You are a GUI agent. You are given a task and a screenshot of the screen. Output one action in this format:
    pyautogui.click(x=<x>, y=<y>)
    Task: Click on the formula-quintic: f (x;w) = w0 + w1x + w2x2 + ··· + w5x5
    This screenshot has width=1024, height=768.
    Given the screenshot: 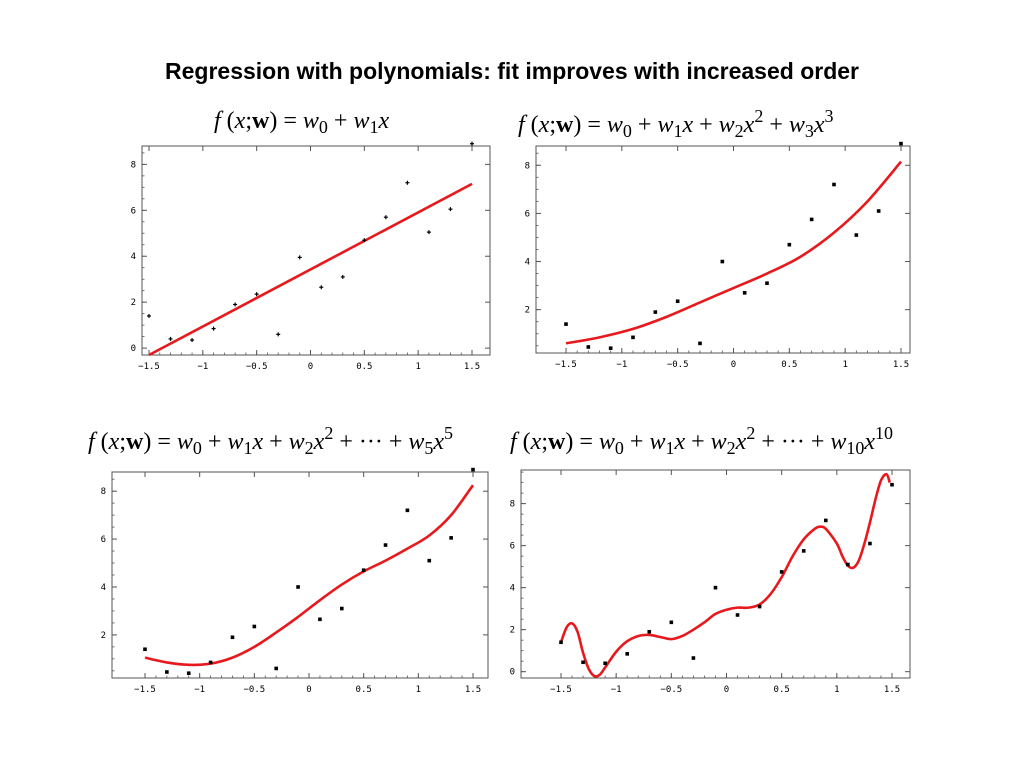 What is the action you would take?
    pyautogui.click(x=271, y=440)
    